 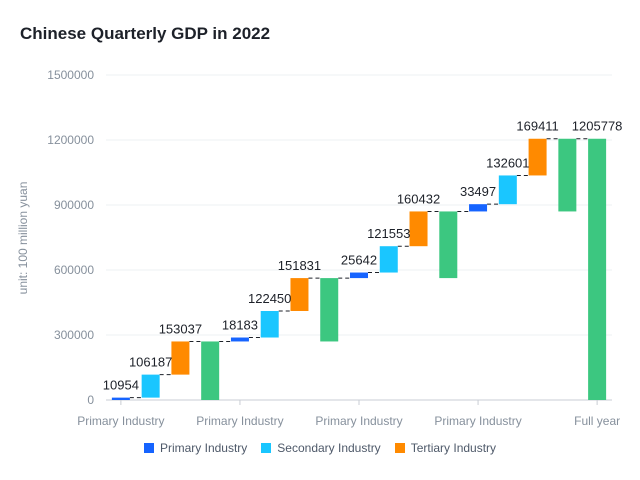 What do you see at coordinates (269, 298) in the screenshot?
I see `data-label: 122450` at bounding box center [269, 298].